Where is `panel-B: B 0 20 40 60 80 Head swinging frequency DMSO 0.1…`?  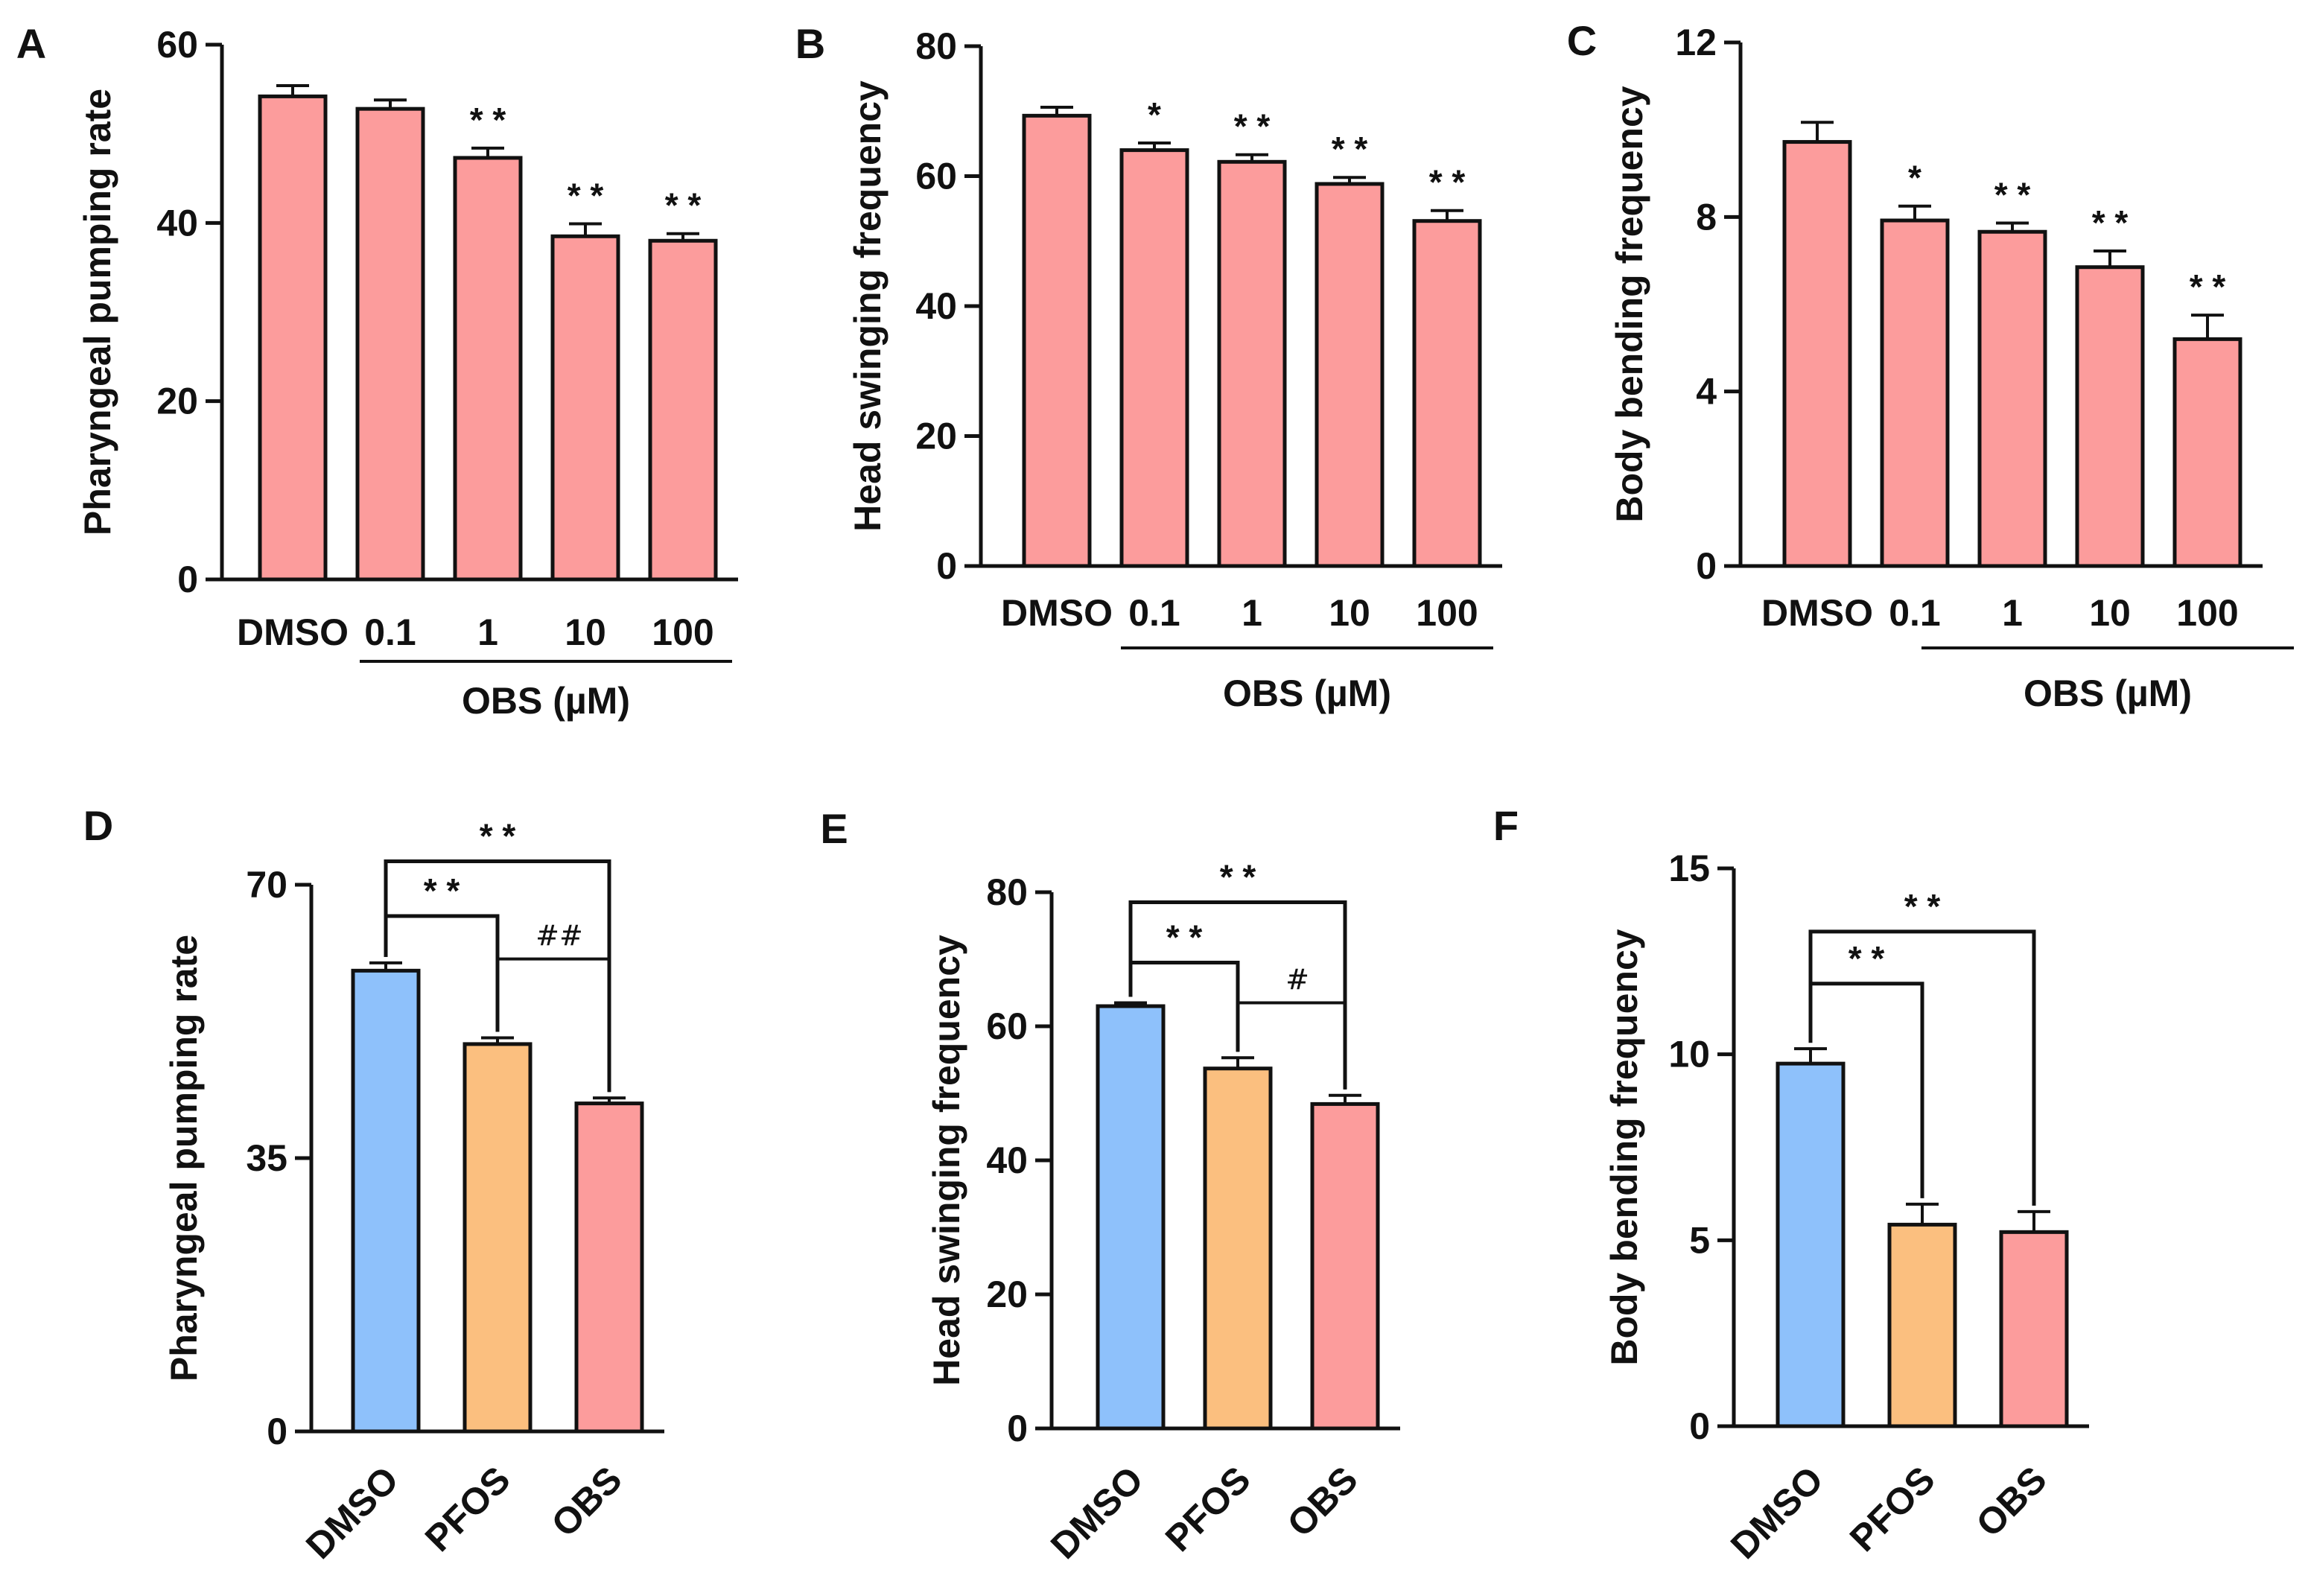
panel-B: B 0 20 40 60 80 Head swinging frequency DMSO 0.1… is located at coordinates (1148, 367).